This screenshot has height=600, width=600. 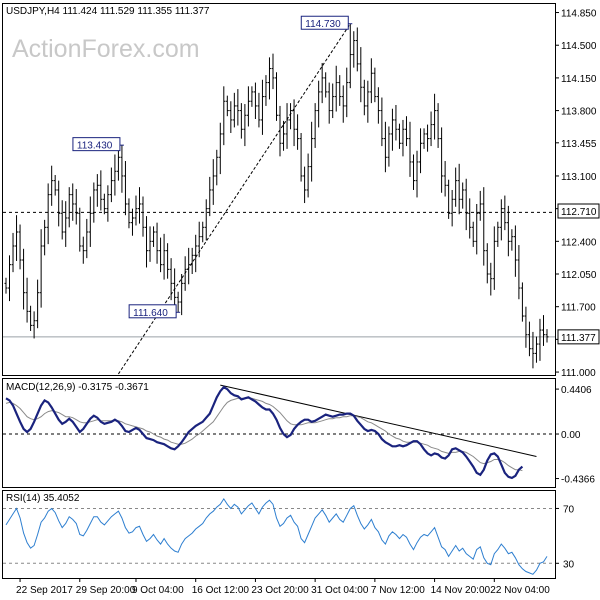 What do you see at coordinates (461, 590) in the screenshot?
I see `time-tick-label: 14 Nov 20:00` at bounding box center [461, 590].